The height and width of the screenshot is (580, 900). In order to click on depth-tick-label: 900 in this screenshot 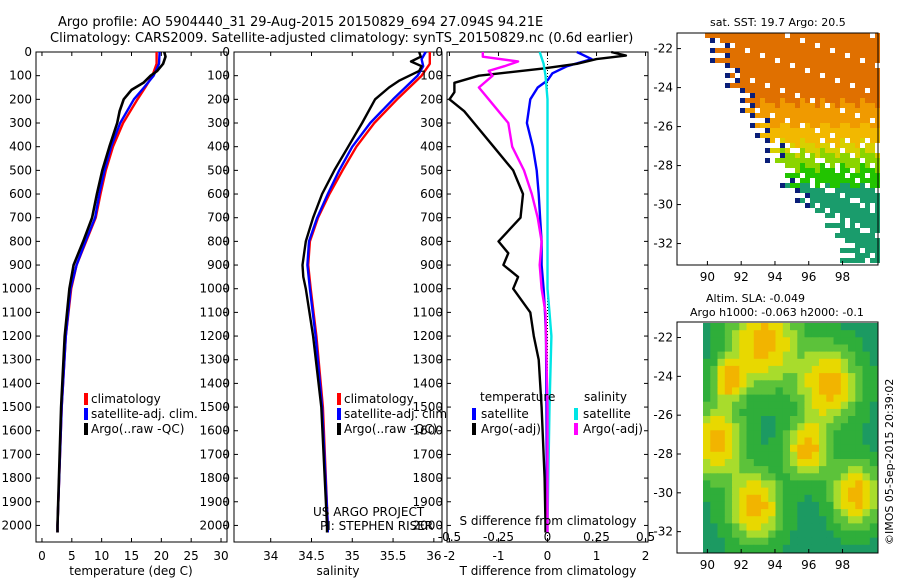, I will do `click(20, 265)`.